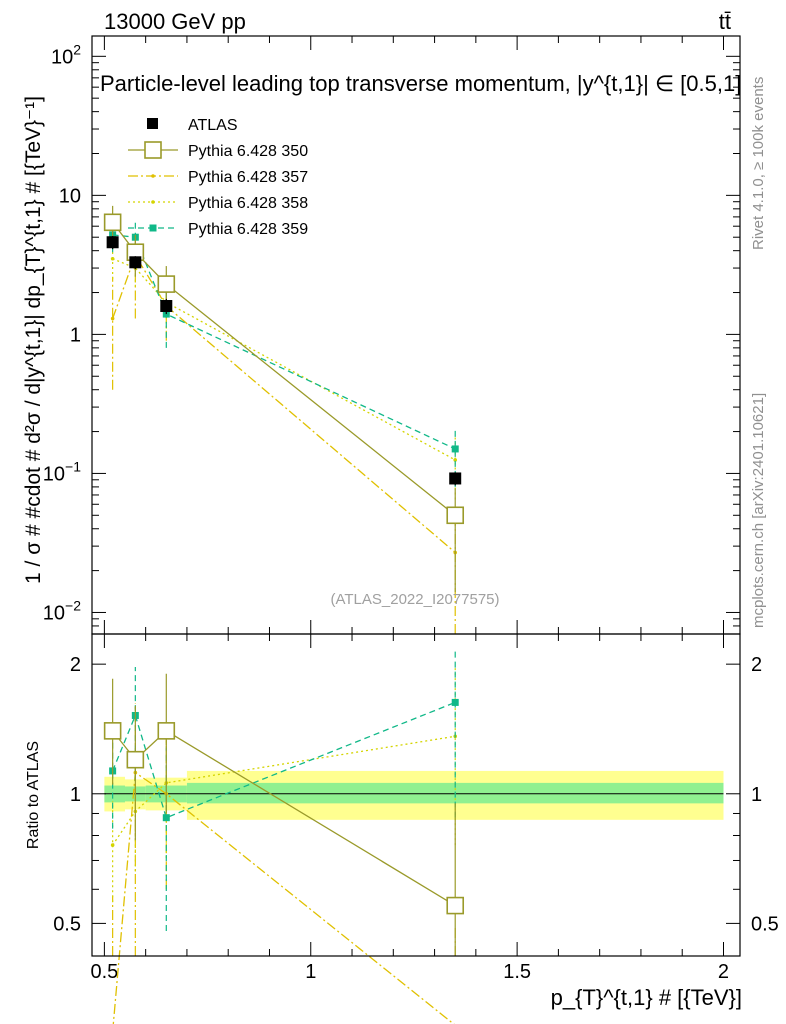 The height and width of the screenshot is (1024, 786). Describe the element at coordinates (756, 795) in the screenshot. I see `ratio-y-tick-label-right: 1` at that location.